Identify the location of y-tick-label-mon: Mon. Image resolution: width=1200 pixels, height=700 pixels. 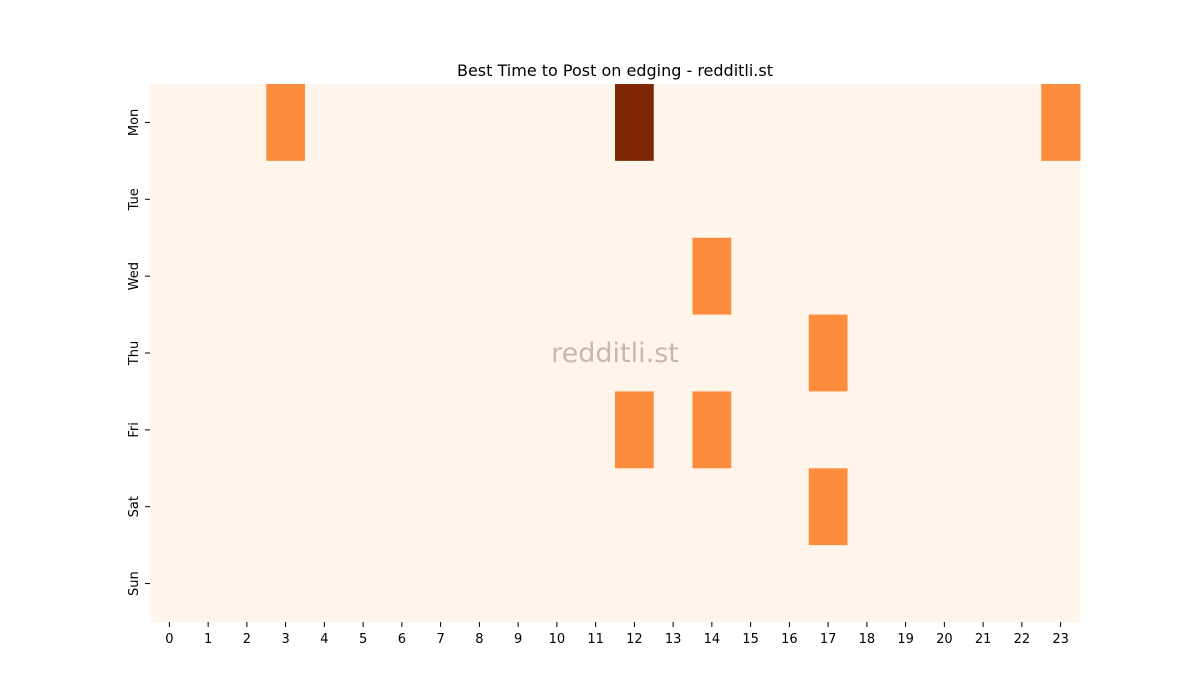
(134, 122).